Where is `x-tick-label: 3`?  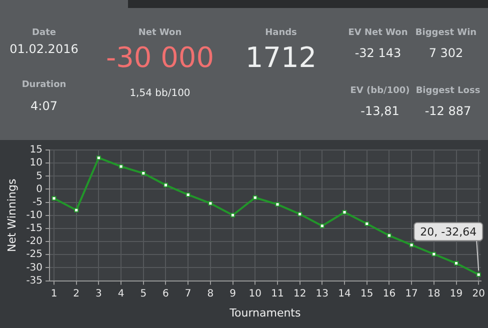 x-tick-label: 3 is located at coordinates (99, 294).